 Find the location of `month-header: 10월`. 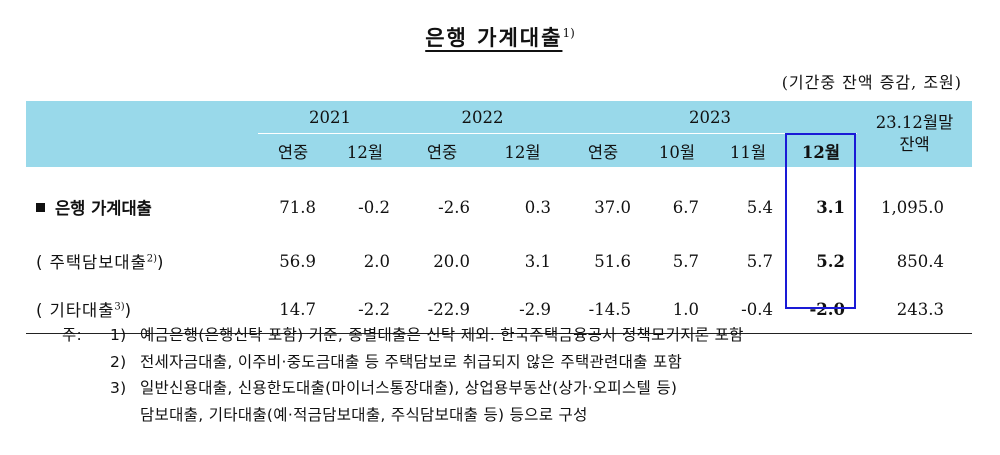

month-header: 10월 is located at coordinates (677, 150).